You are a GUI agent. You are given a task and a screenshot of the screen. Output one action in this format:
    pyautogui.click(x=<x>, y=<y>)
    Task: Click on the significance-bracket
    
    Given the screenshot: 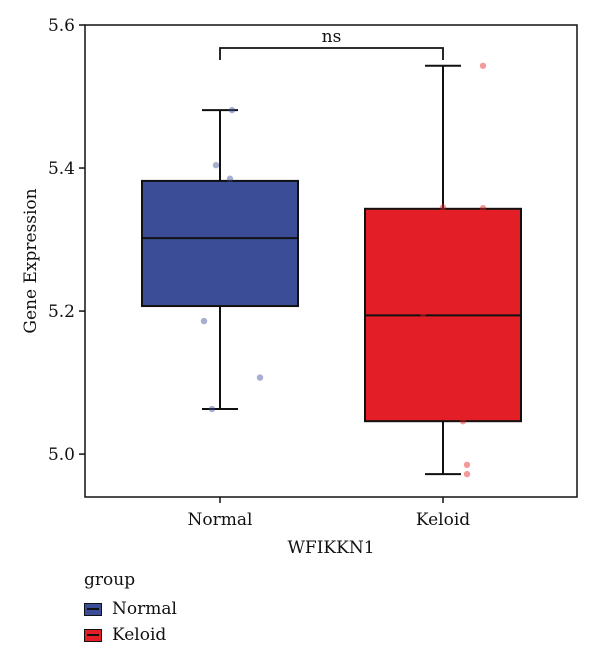 What is the action you would take?
    pyautogui.click(x=331, y=53)
    